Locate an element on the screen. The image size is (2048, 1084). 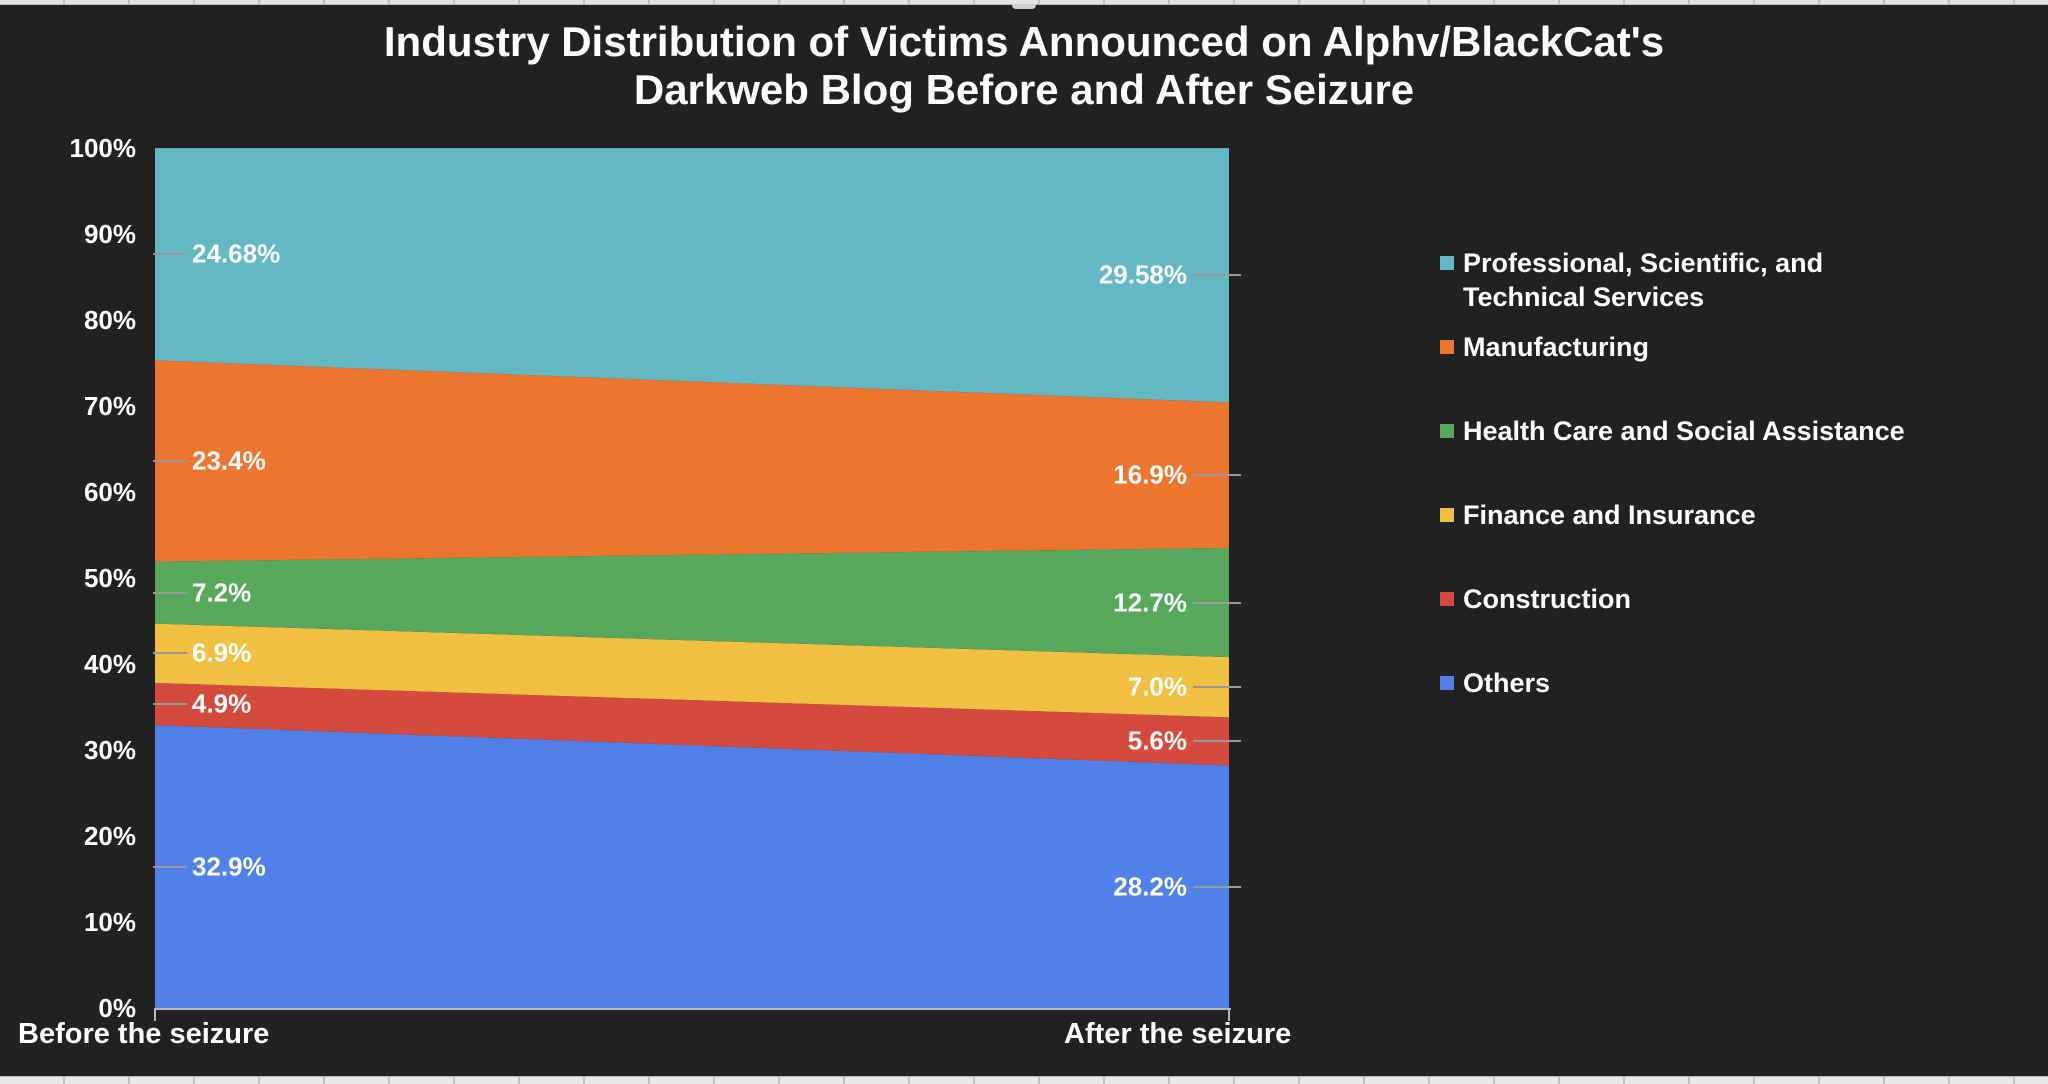
y-axis-label-0: 0% is located at coordinates (117, 1008).